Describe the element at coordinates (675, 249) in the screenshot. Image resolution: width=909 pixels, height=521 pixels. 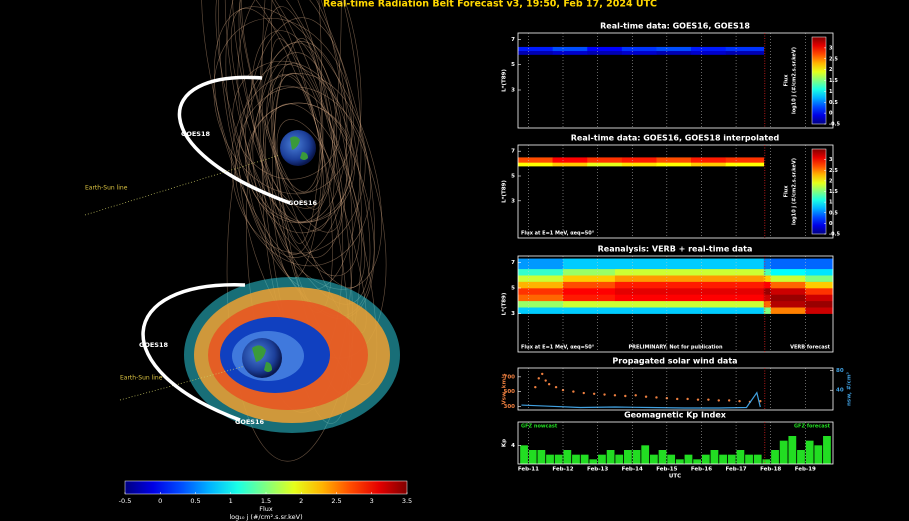
I see `panel-title: Reanalysis: VERB + real-time data` at that location.